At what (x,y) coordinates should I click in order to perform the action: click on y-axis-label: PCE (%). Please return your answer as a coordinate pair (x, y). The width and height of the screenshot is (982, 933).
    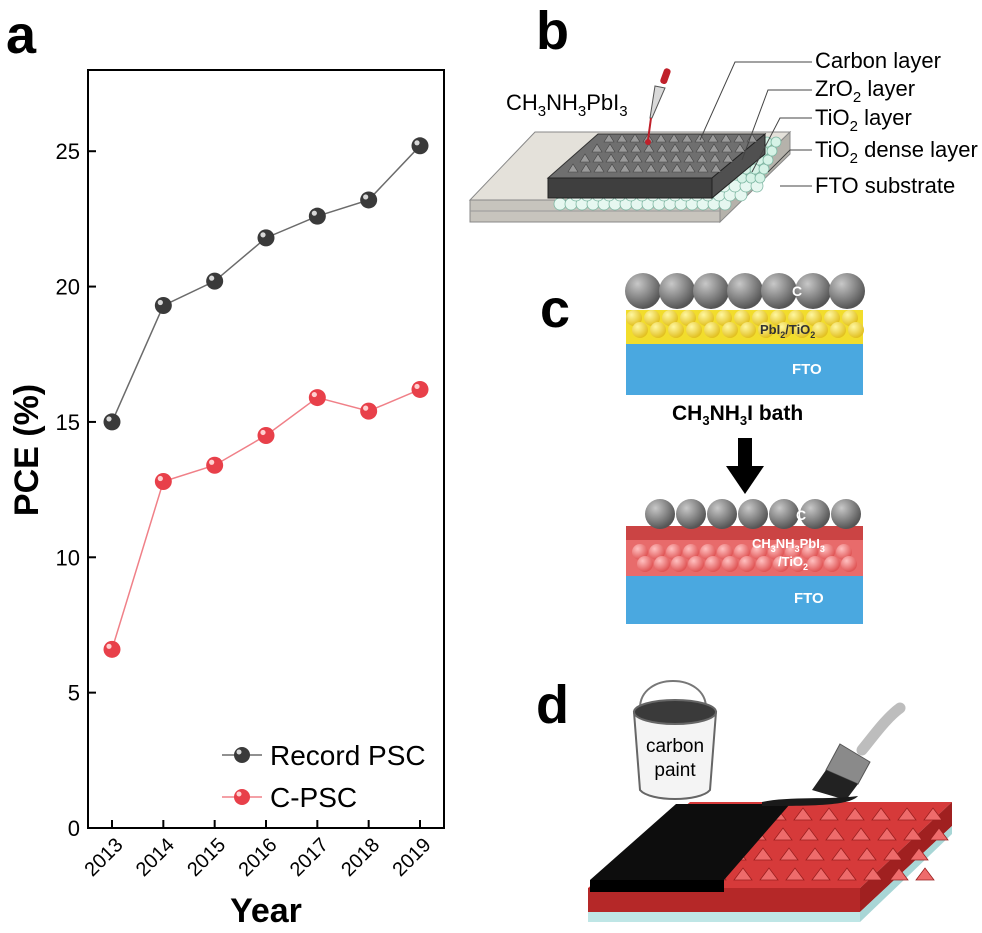
    Looking at the image, I should click on (27, 450).